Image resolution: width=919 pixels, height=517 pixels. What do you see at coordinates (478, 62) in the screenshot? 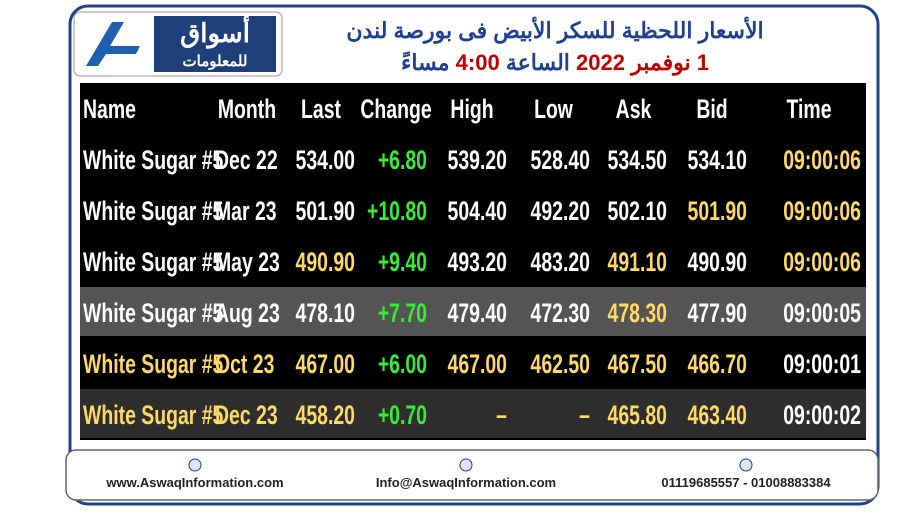
I see `subtitle-part: 4:00` at bounding box center [478, 62].